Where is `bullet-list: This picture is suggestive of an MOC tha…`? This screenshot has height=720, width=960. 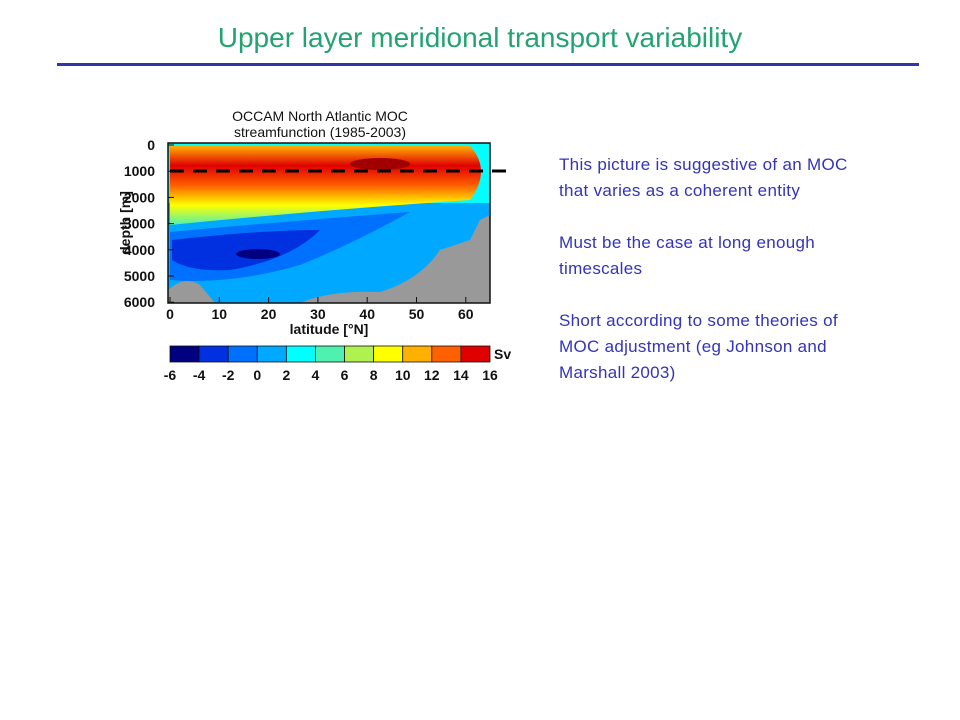 bullet-list: This picture is suggestive of an MOC tha… is located at coordinates (719, 282).